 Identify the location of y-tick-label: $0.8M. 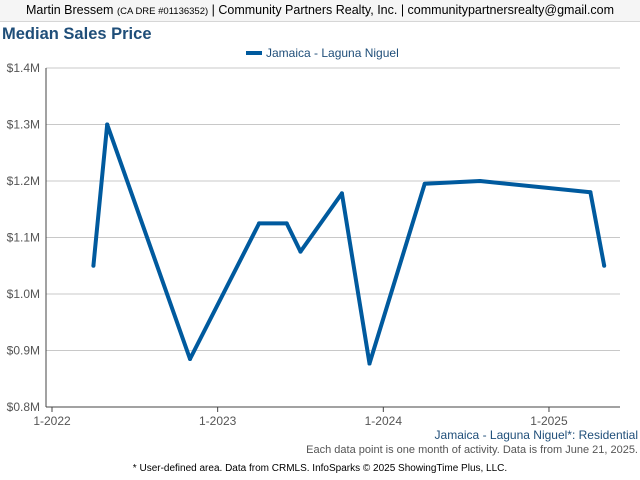
(23, 407).